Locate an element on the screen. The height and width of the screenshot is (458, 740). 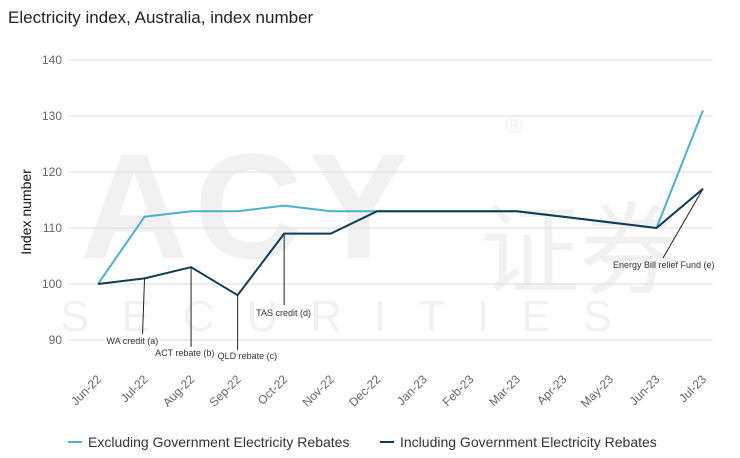
annotation-label: Energy Bill relief Fund (e) is located at coordinates (664, 265).